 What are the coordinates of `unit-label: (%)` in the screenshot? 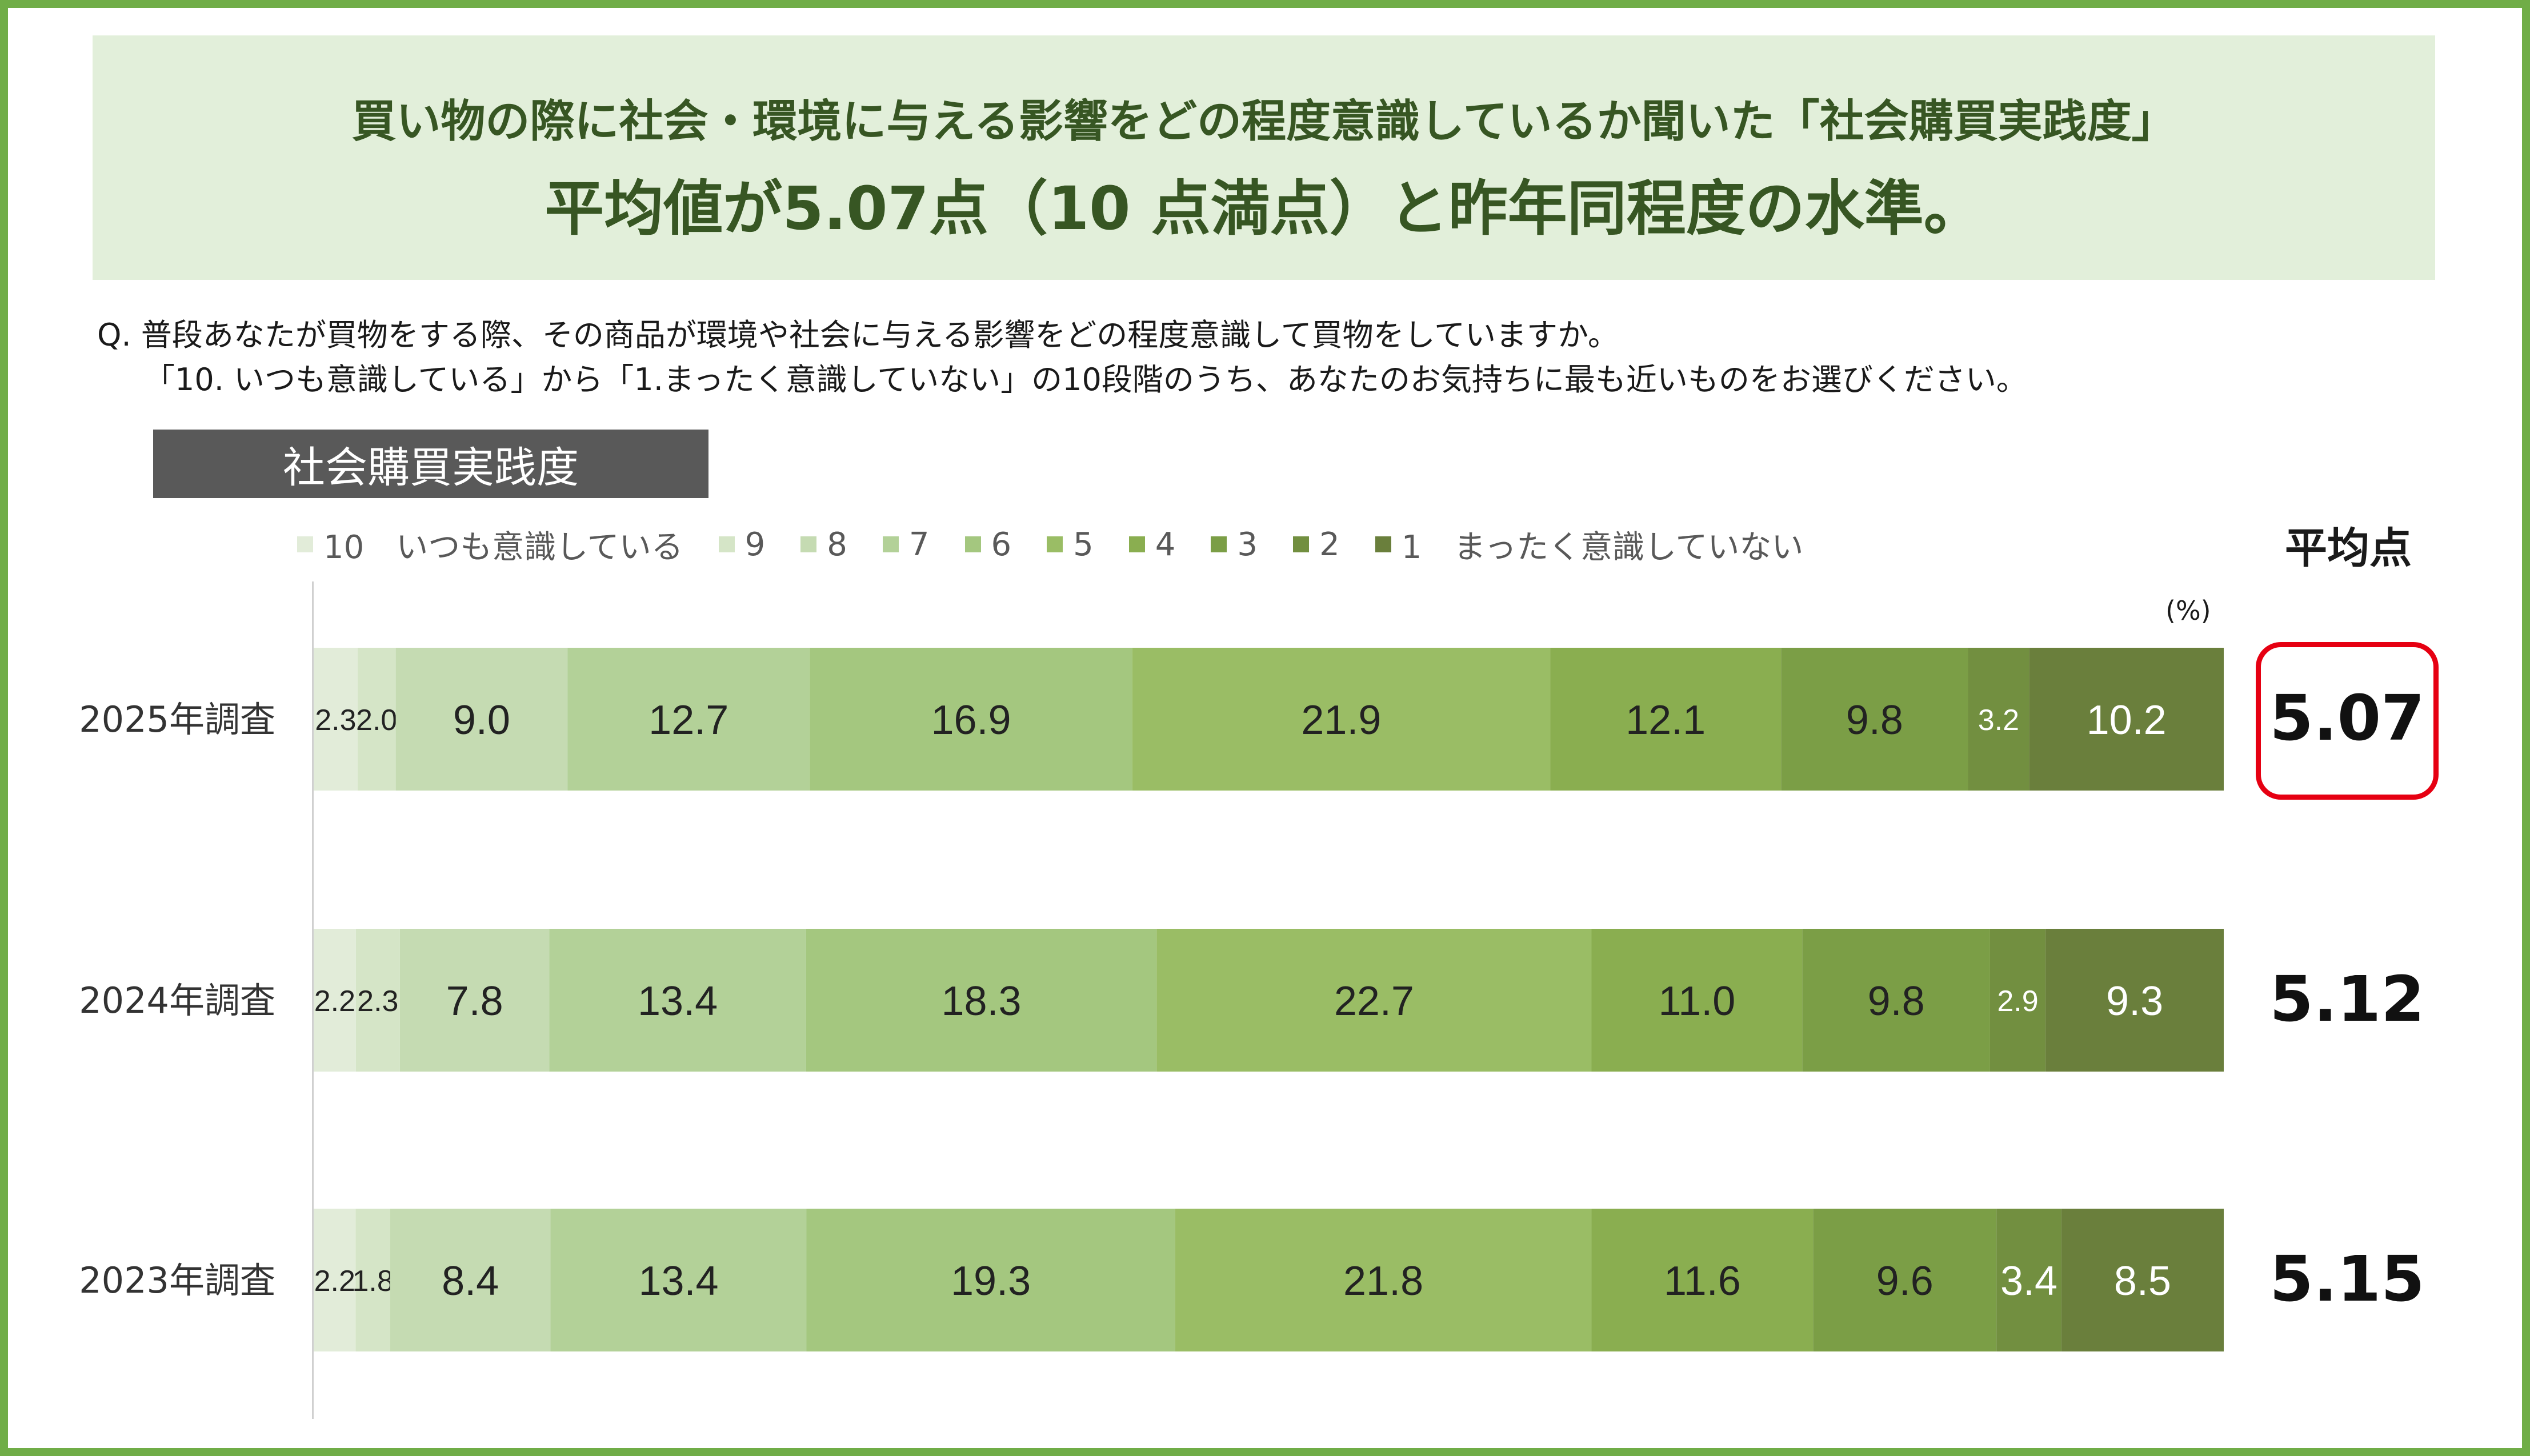 It's located at (2188, 610).